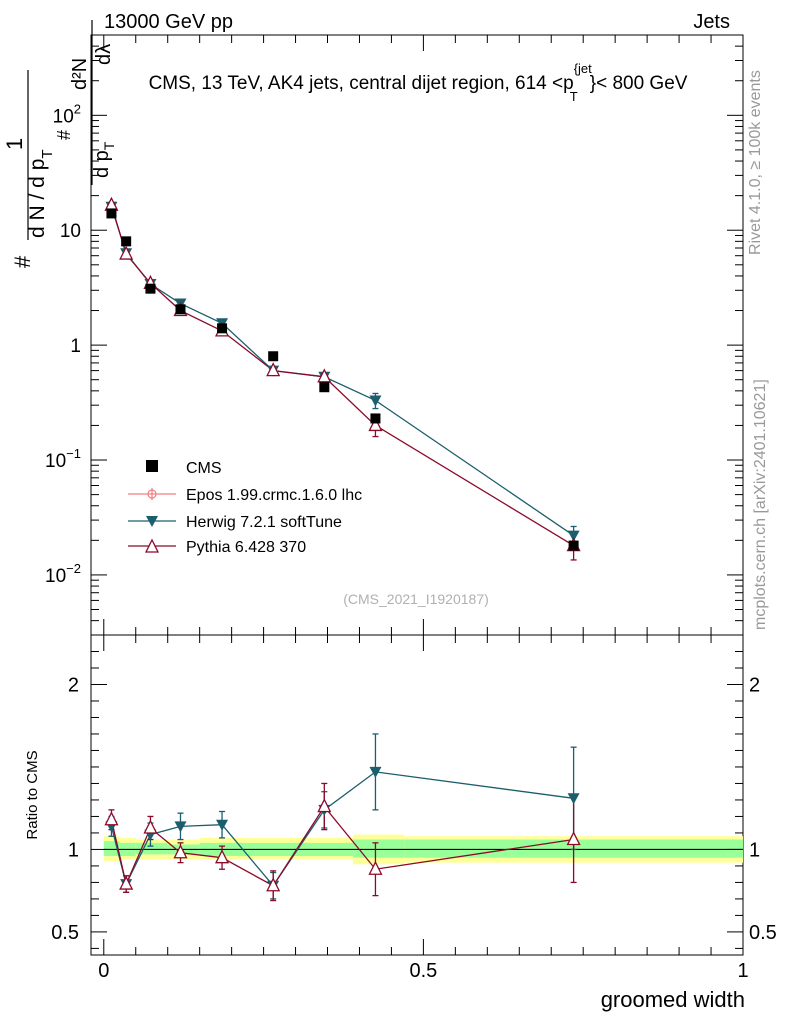  I want to click on ratio-y-axis-label: Ratio to CMS, so click(32, 794).